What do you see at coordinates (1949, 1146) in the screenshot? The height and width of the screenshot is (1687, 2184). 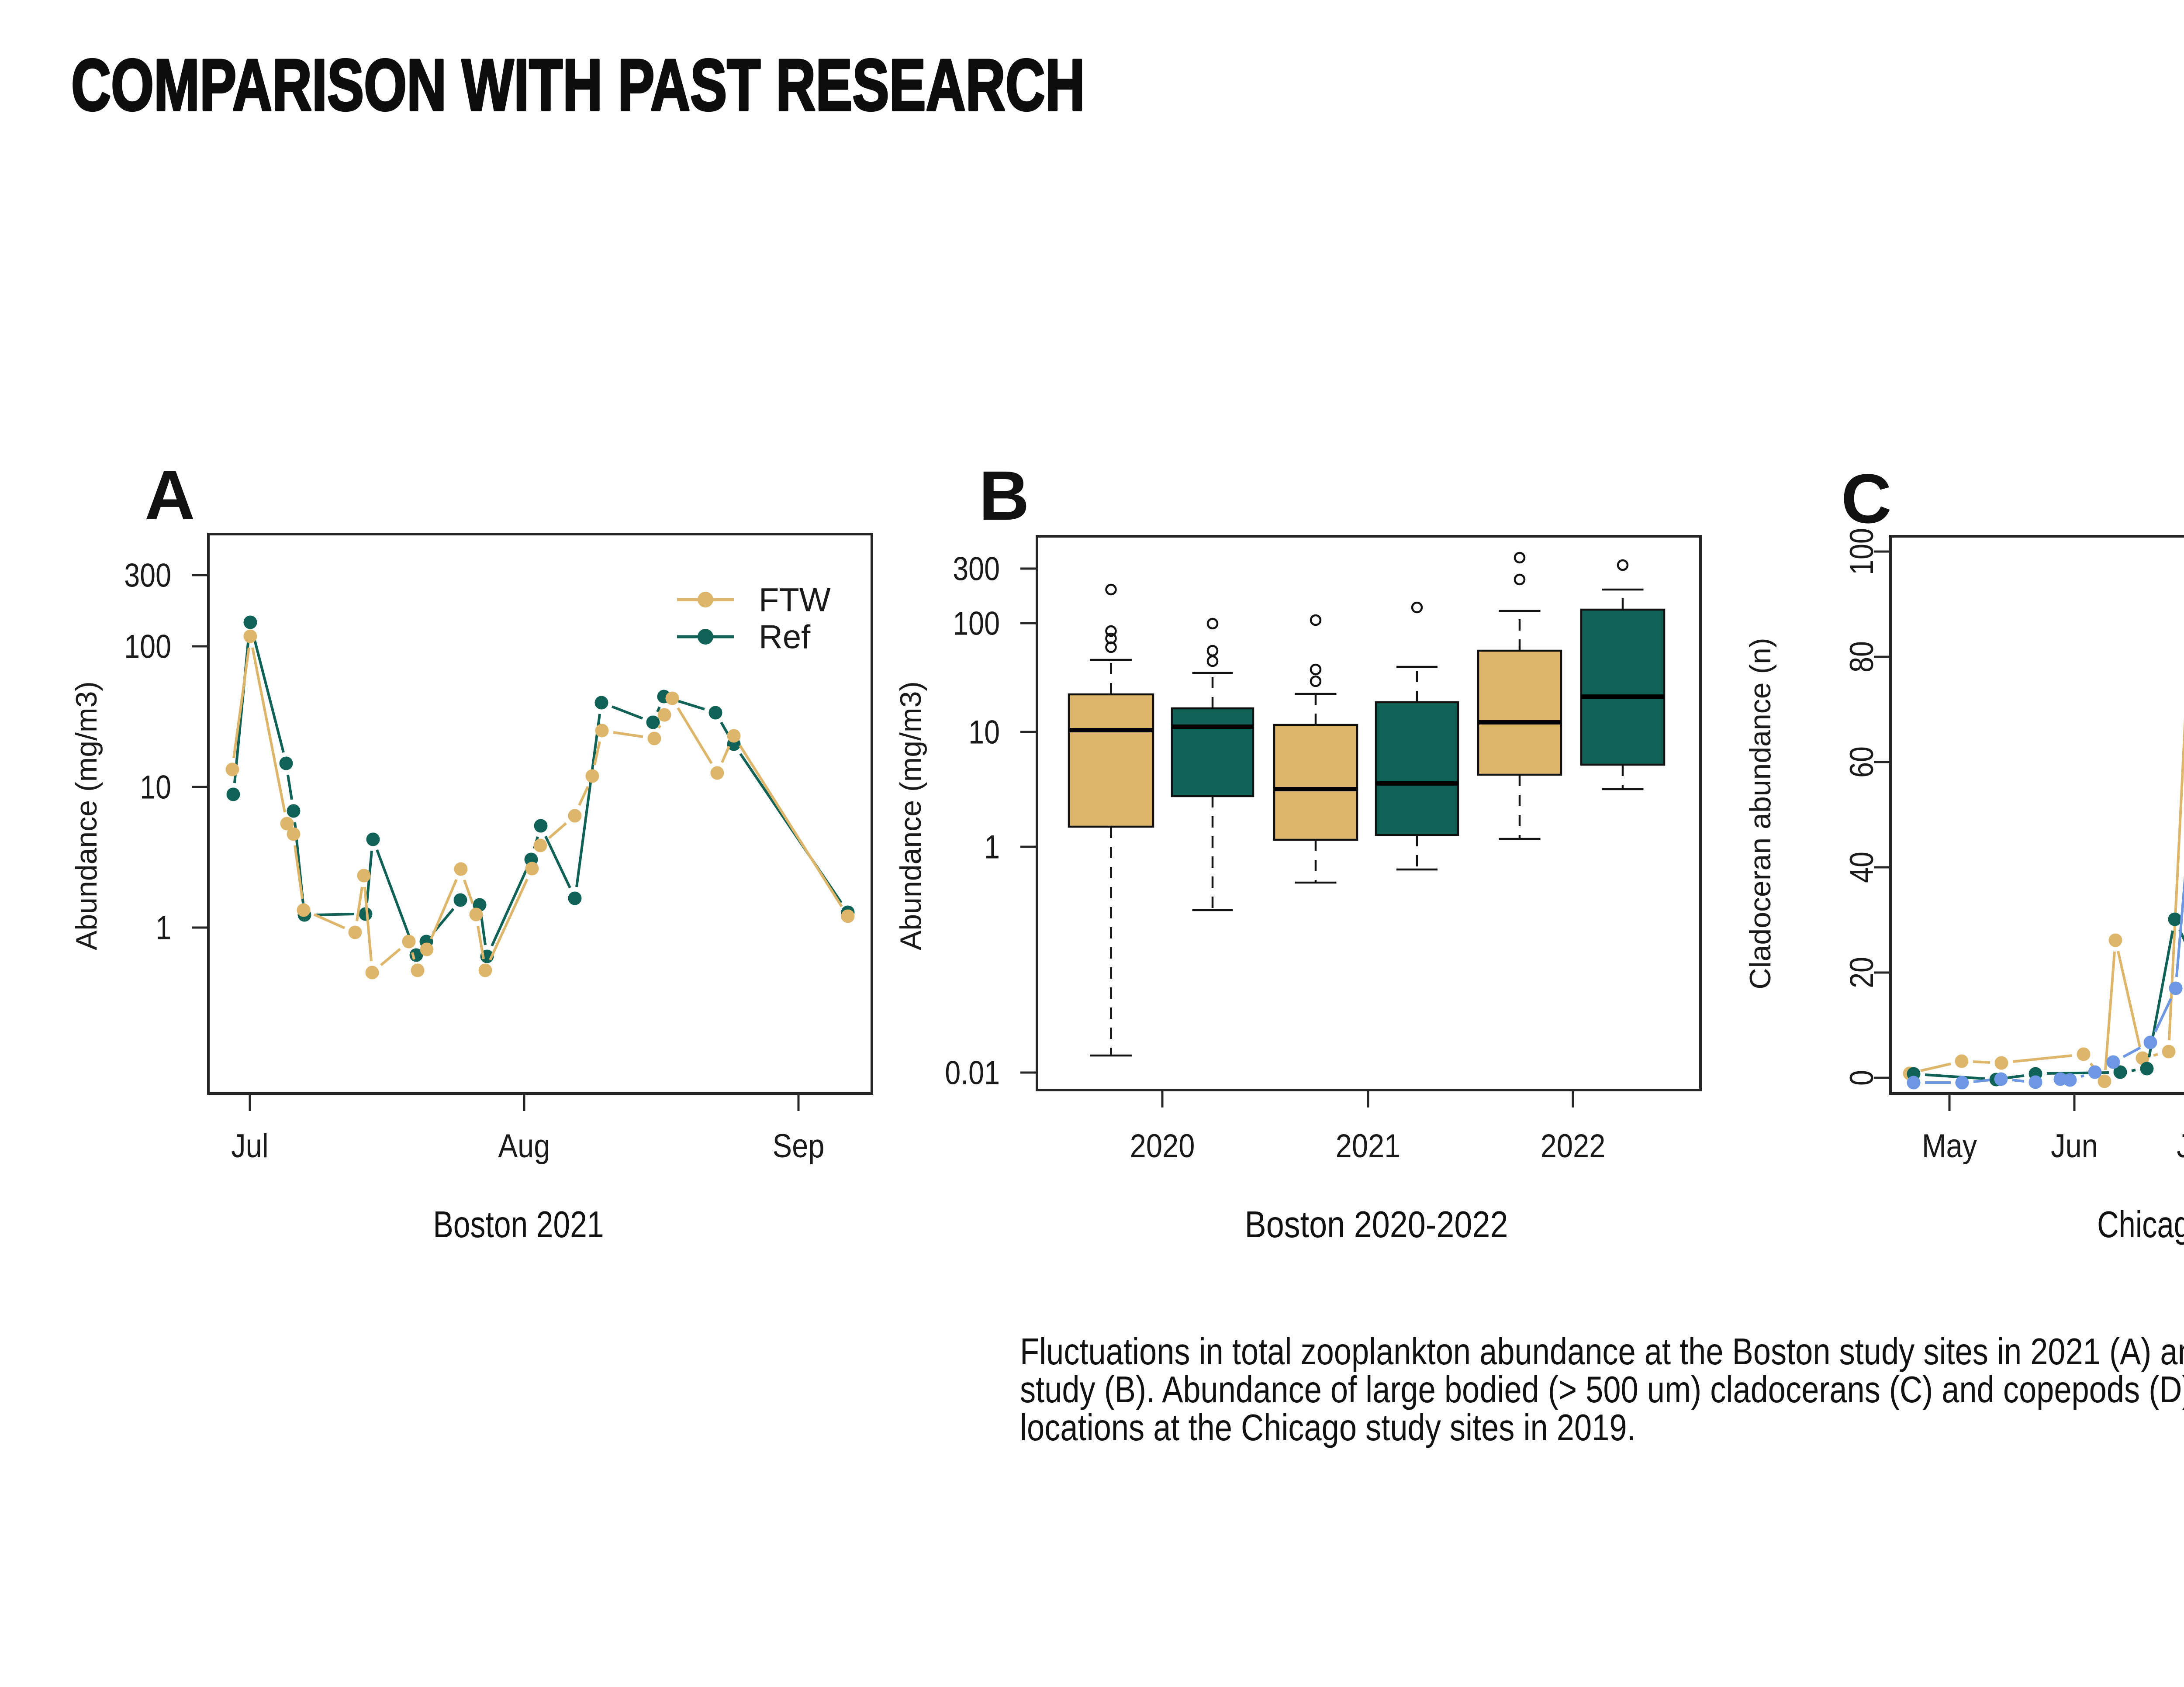 I see `svg-text: May` at bounding box center [1949, 1146].